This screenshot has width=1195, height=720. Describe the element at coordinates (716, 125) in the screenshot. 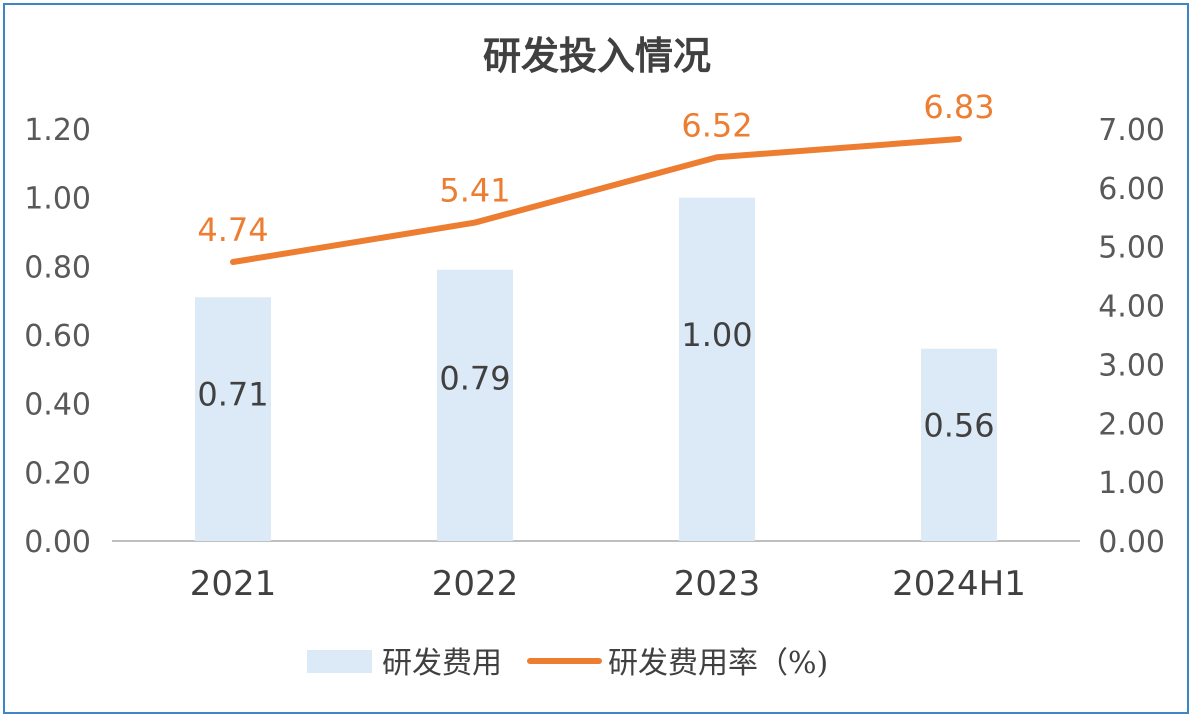

I see `line-data-label: 6.52` at that location.